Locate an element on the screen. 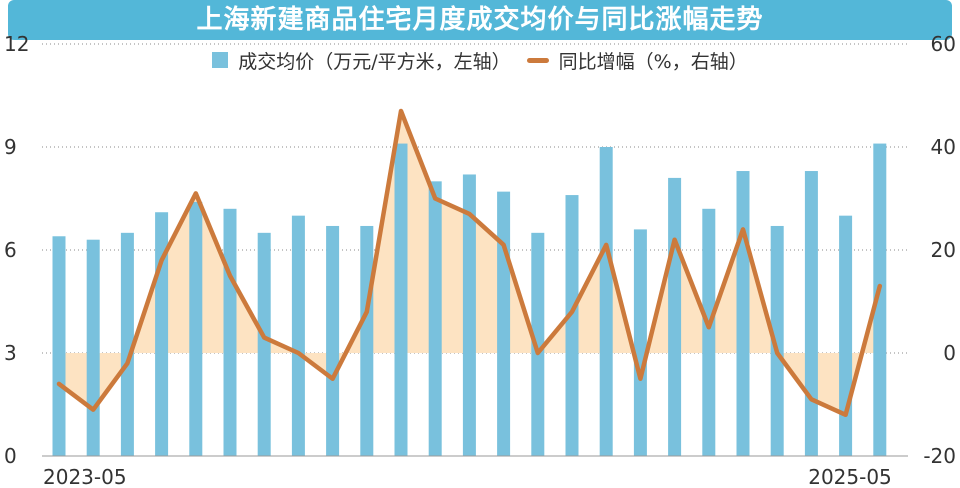  left-tick-label: 0 is located at coordinates (10, 456).